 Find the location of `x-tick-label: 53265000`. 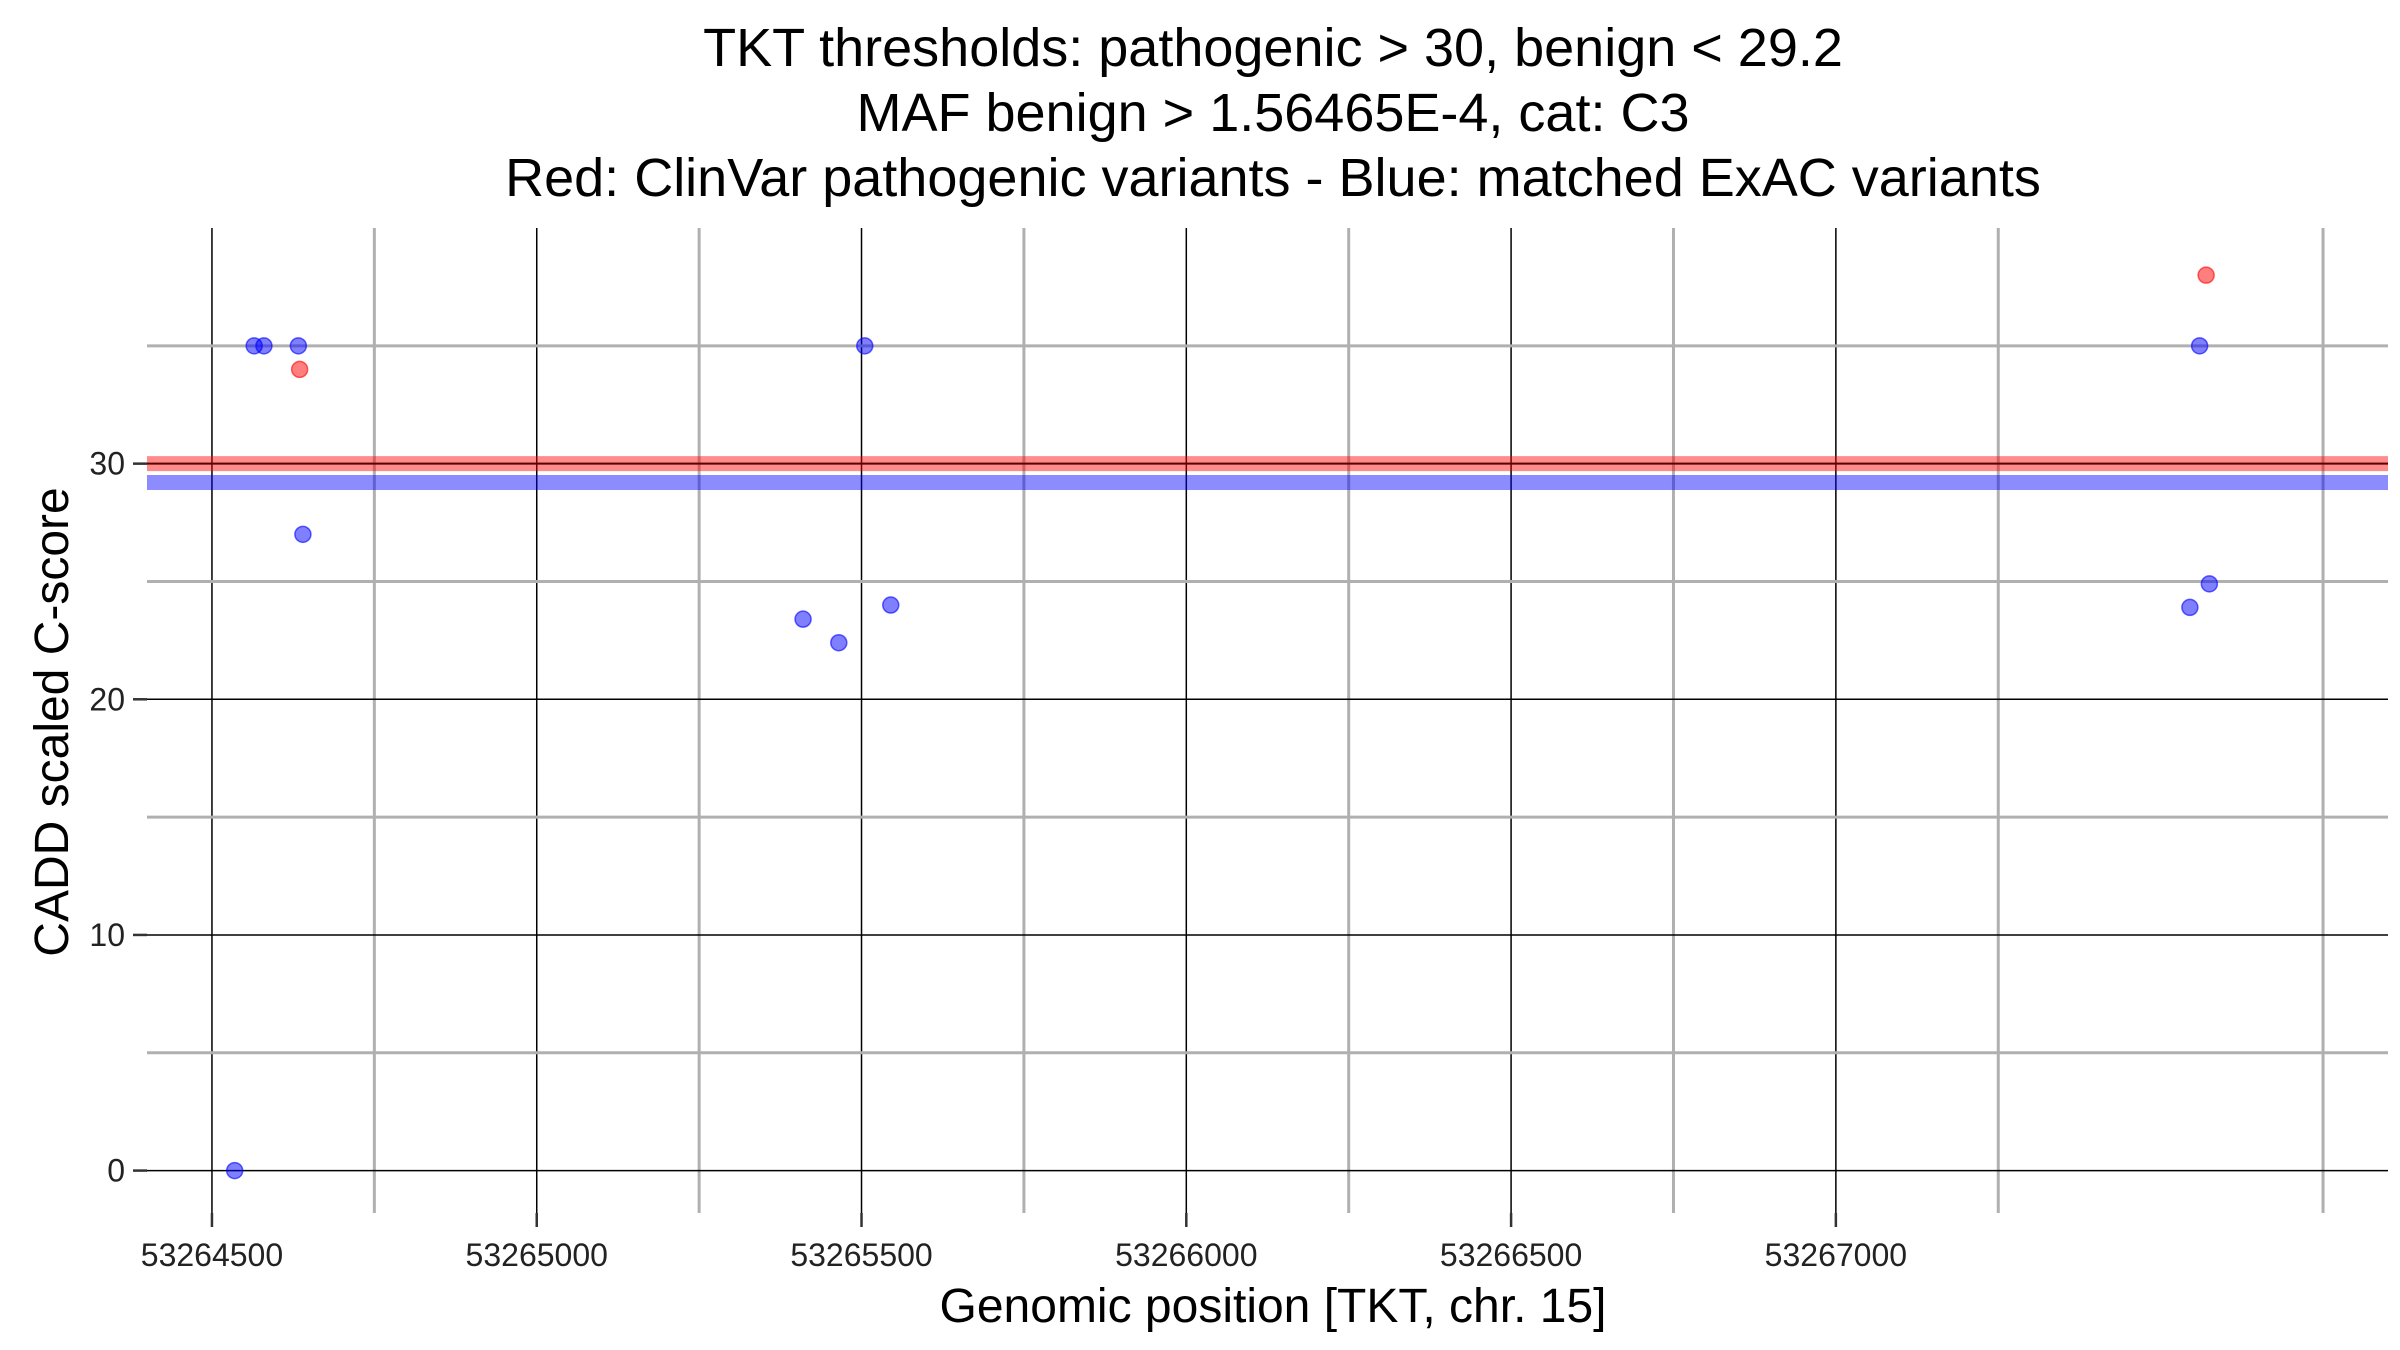

x-tick-label: 53265000 is located at coordinates (537, 1255).